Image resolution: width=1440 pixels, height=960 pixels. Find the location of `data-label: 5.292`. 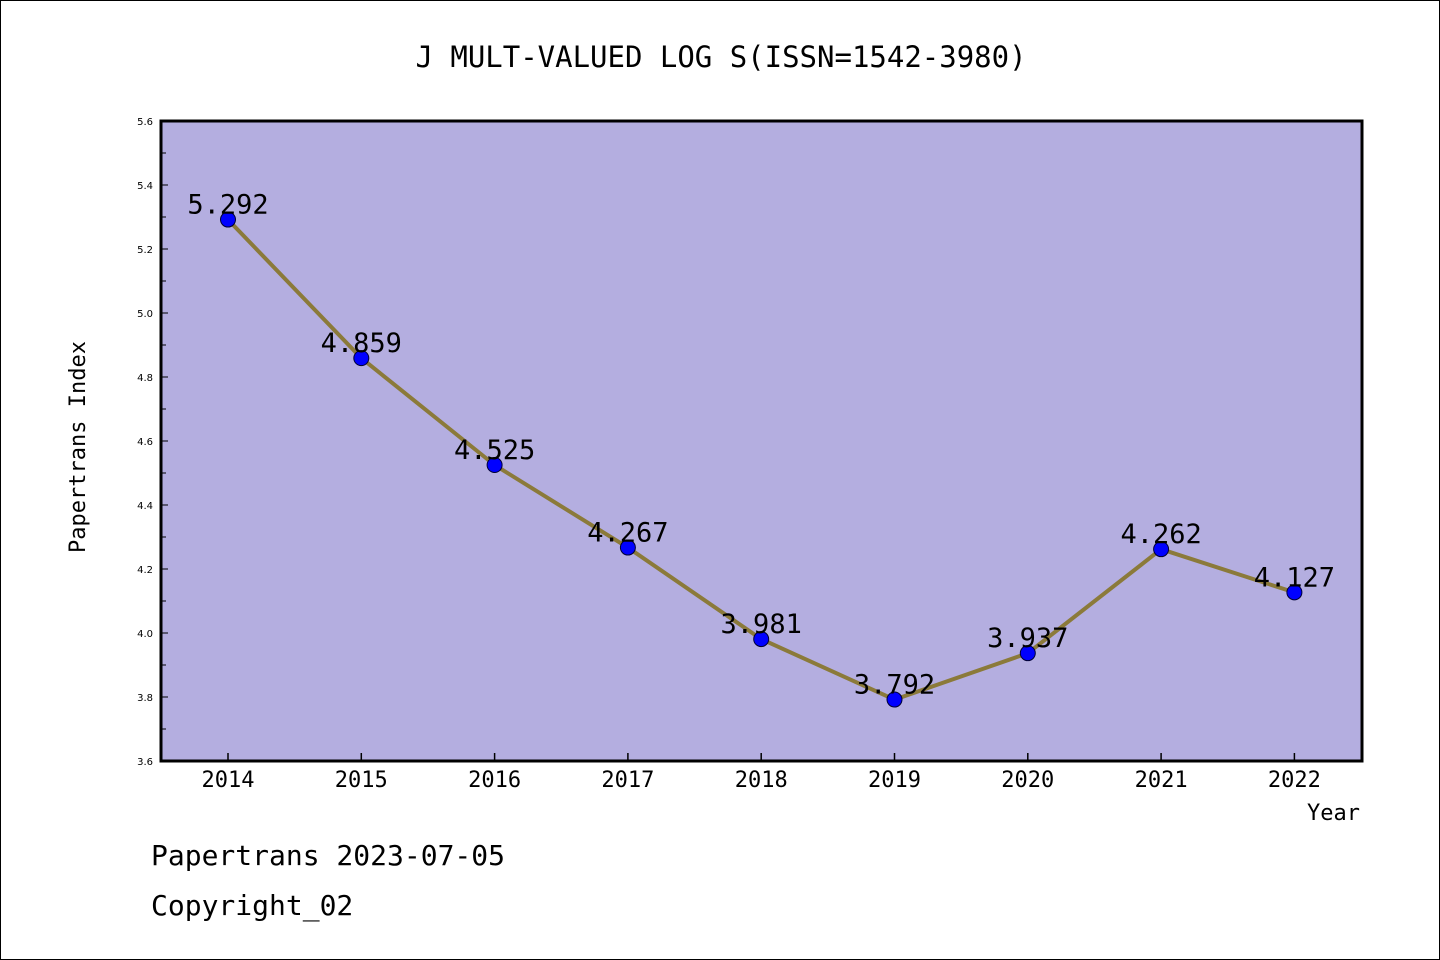

data-label: 5.292 is located at coordinates (227, 205).